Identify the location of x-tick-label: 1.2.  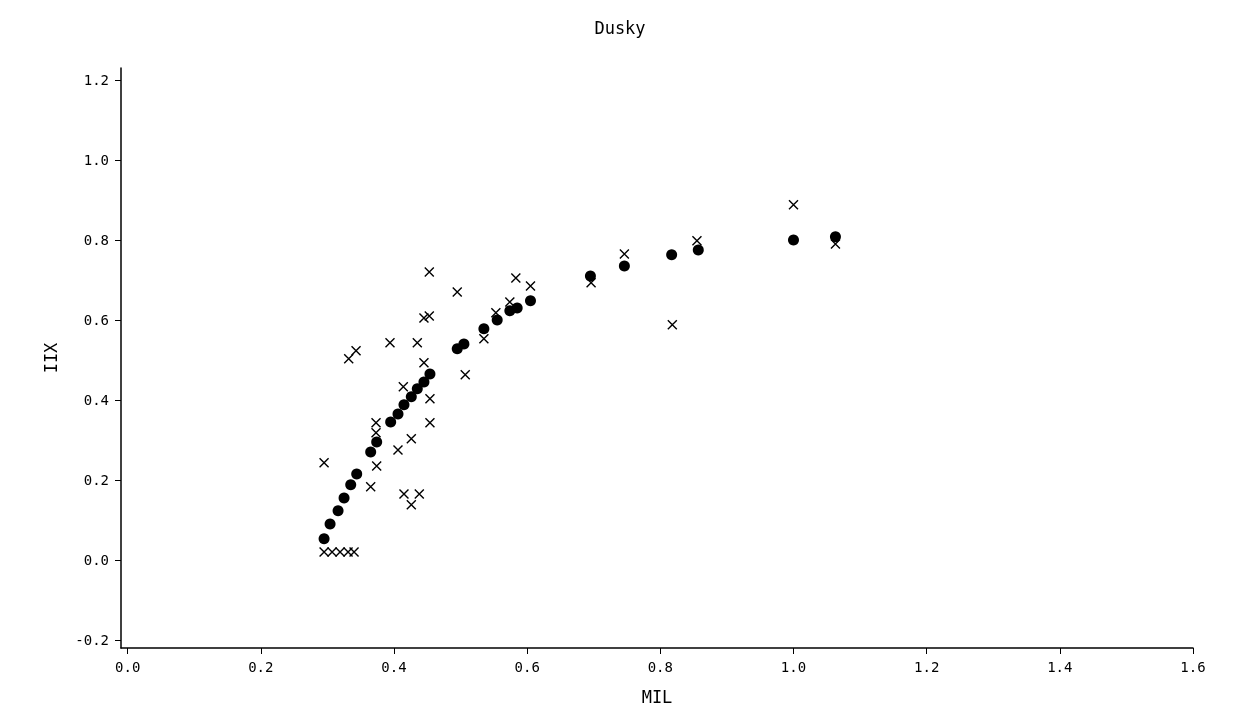
(927, 667).